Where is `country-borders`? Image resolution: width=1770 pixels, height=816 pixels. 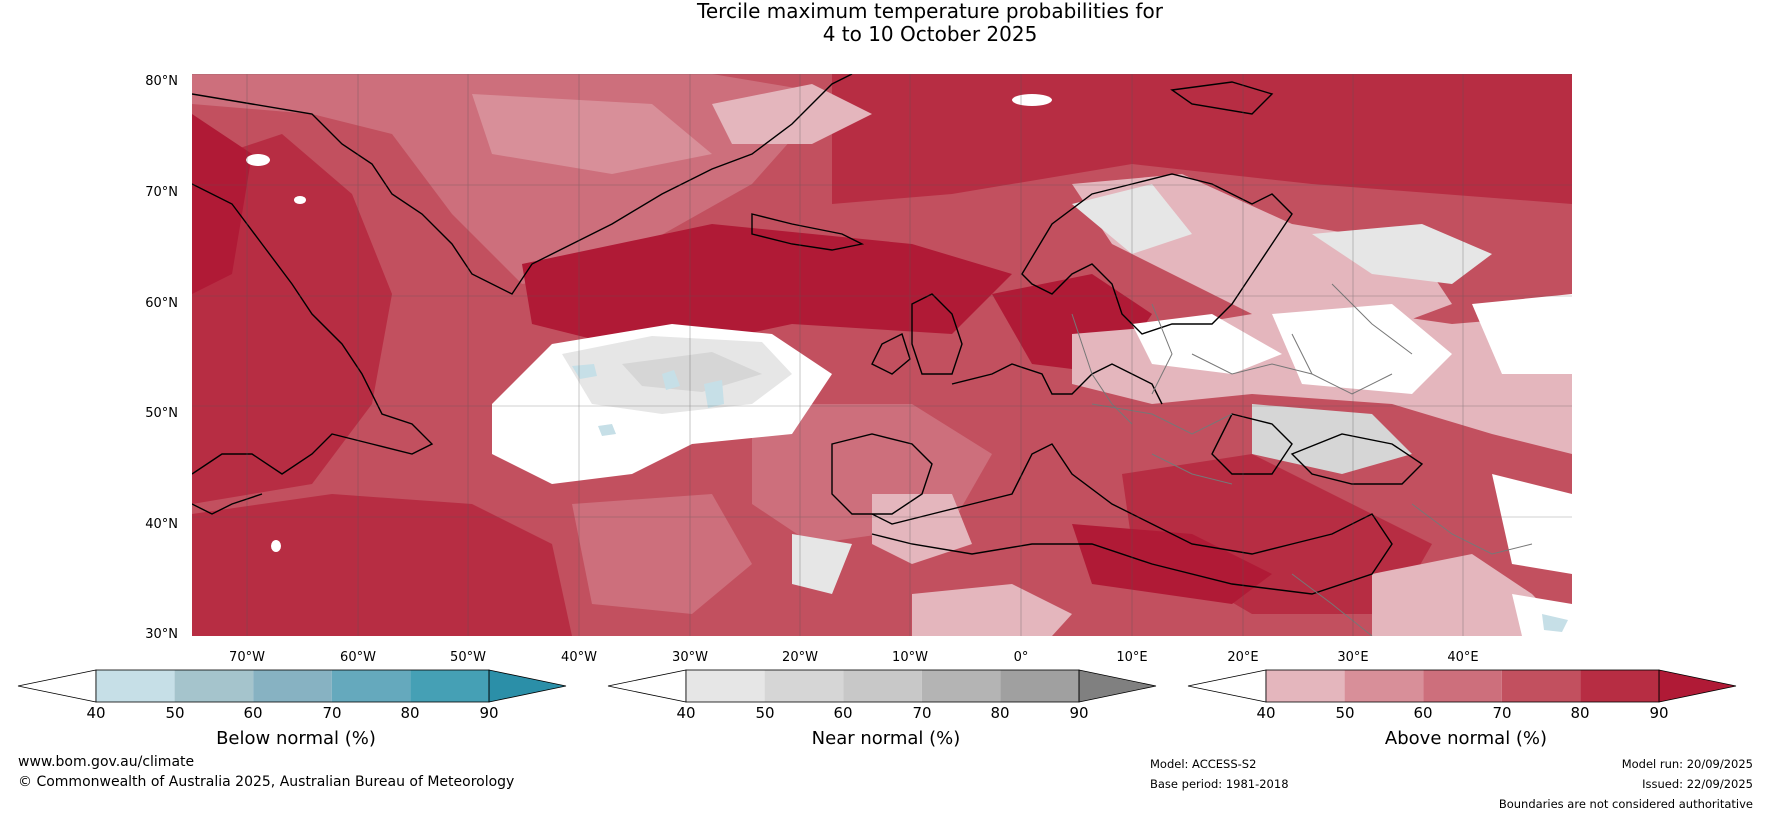
country-borders is located at coordinates (1302, 459).